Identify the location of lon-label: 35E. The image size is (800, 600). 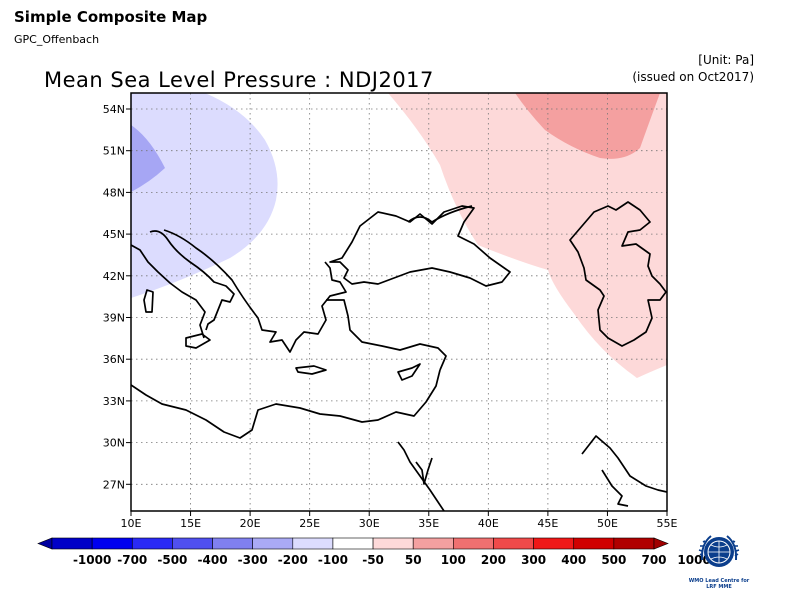
(428, 523).